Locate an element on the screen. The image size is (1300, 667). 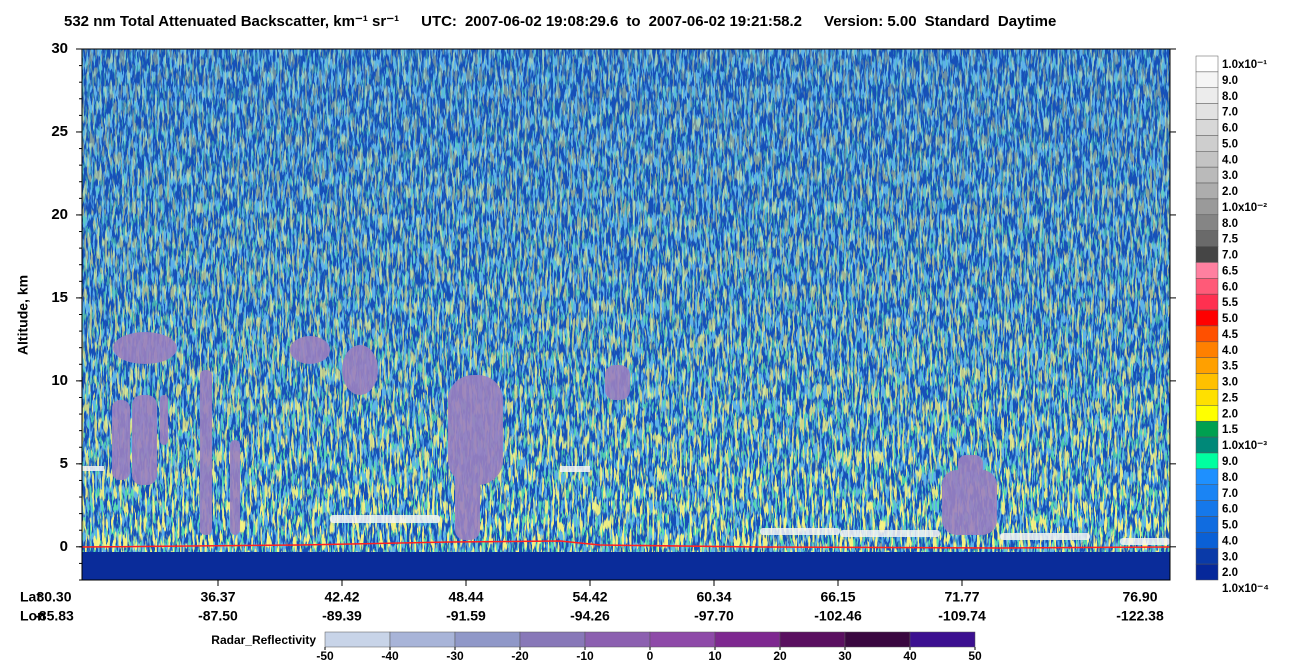
radar-tick-label: -40 is located at coordinates (390, 656).